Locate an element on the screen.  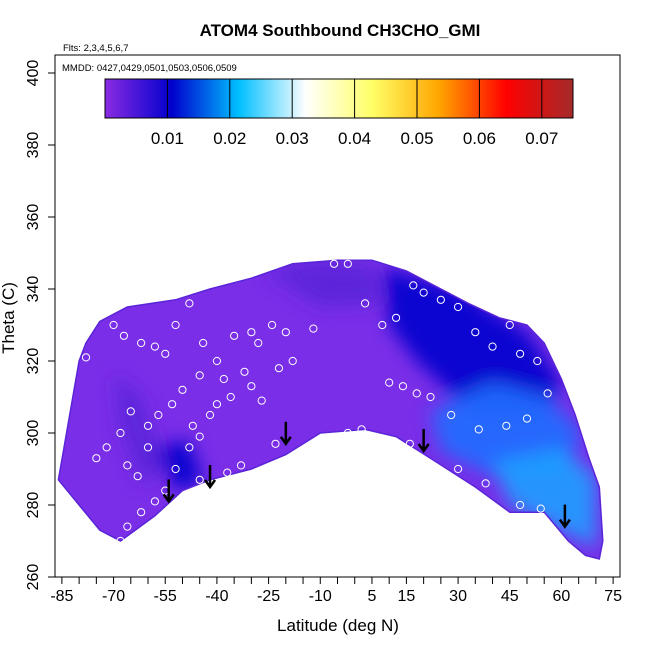
colorbar-ticks: 0.01 0.02 0.03 0.04 0.05 0.06 0.07 is located at coordinates (354, 113).